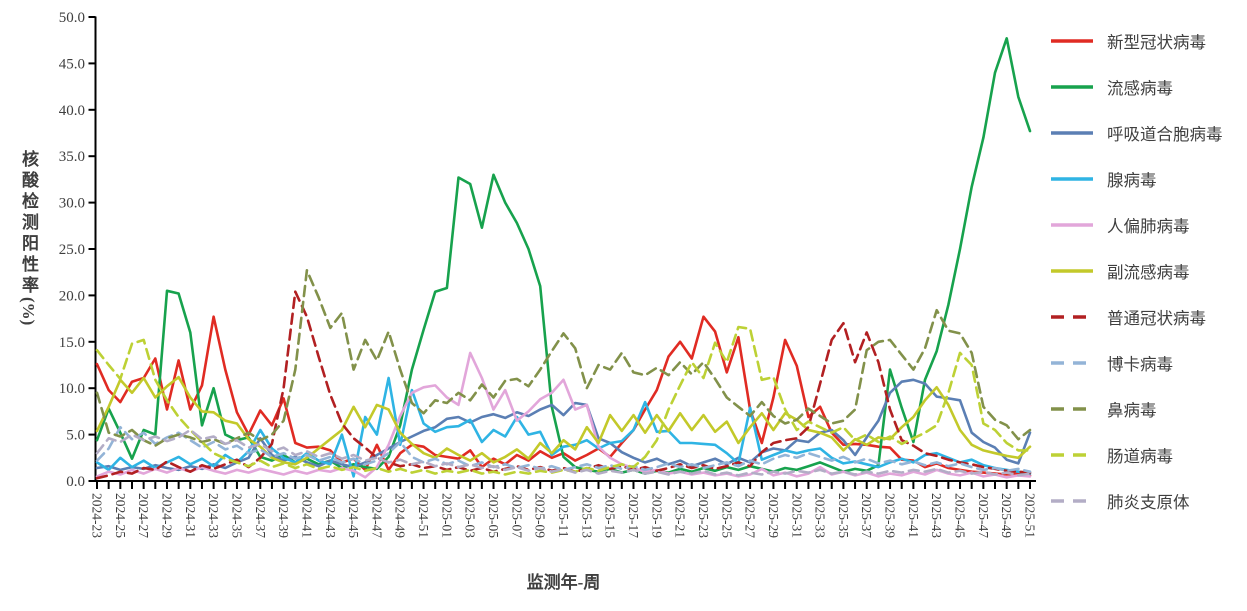 This screenshot has height=611, width=1247. I want to click on legend-label: 新型冠状病毒, so click(1156, 42).